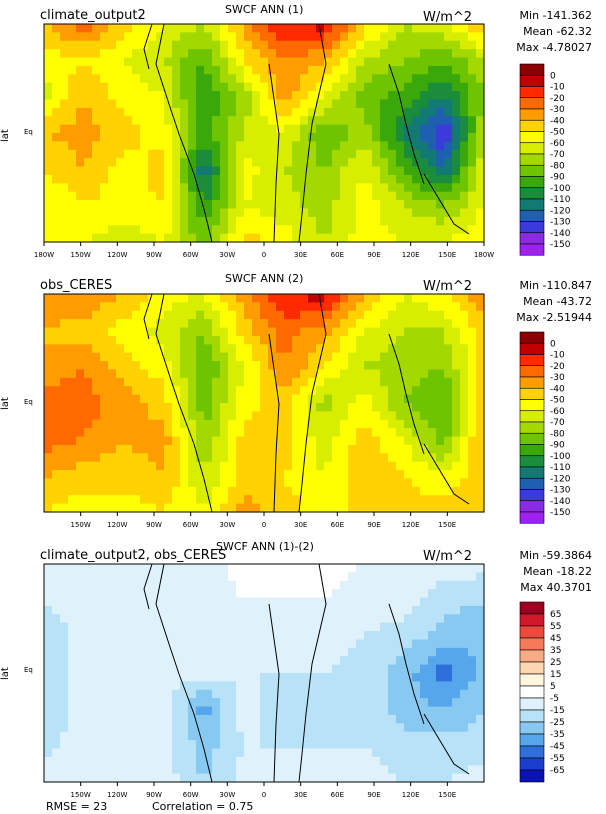 The image size is (606, 814). I want to click on colorbar-label: 65, so click(555, 615).